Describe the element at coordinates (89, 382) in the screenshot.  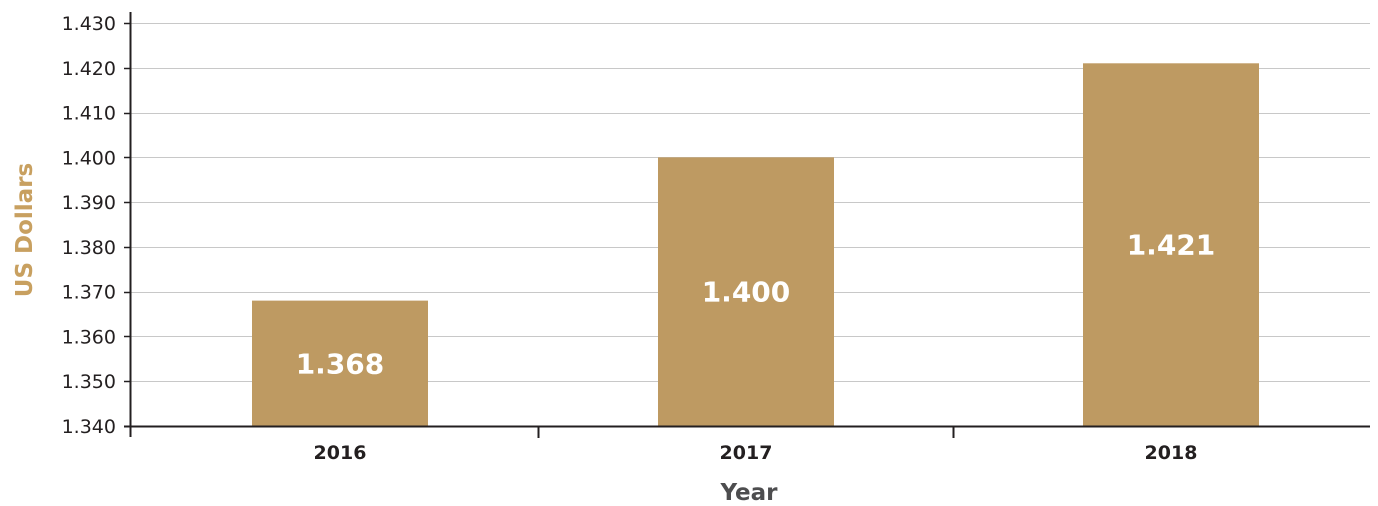
I see `y-tick-label: 1.350` at that location.